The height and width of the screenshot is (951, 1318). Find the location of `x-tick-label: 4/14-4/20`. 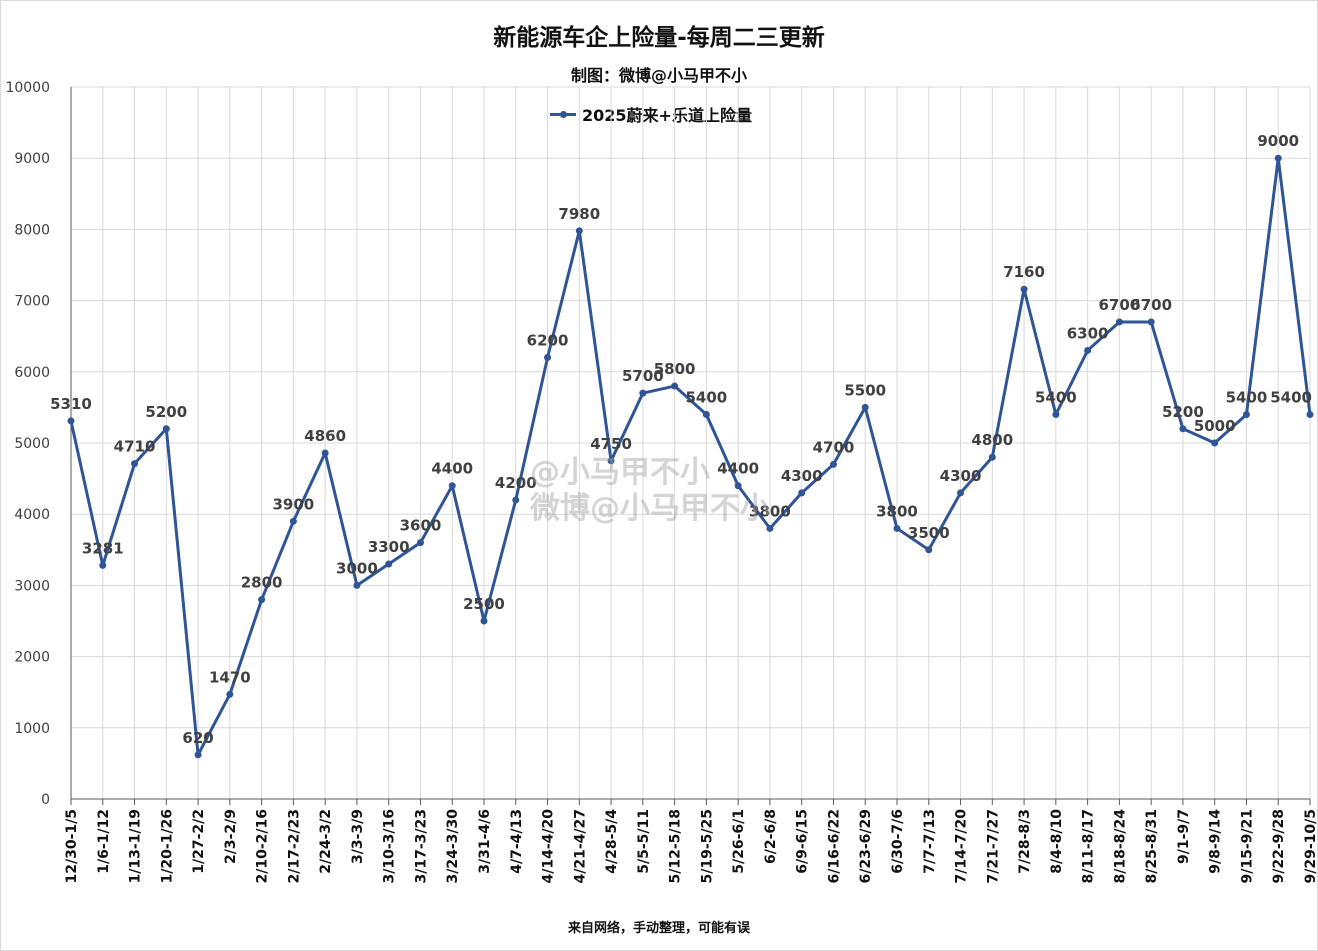

x-tick-label: 4/14-4/20 is located at coordinates (549, 846).